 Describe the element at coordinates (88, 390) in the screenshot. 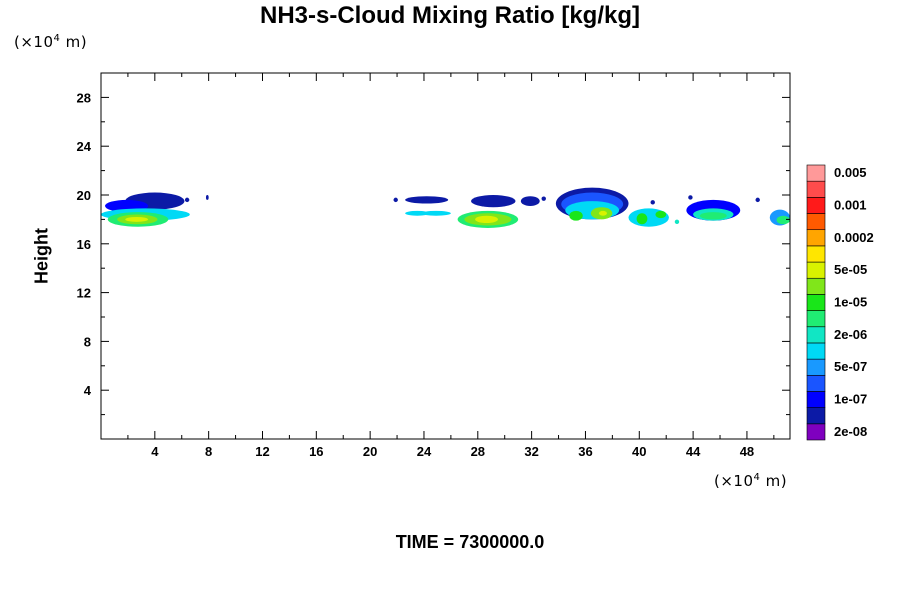

I see `y-tick-label-0: 4` at that location.